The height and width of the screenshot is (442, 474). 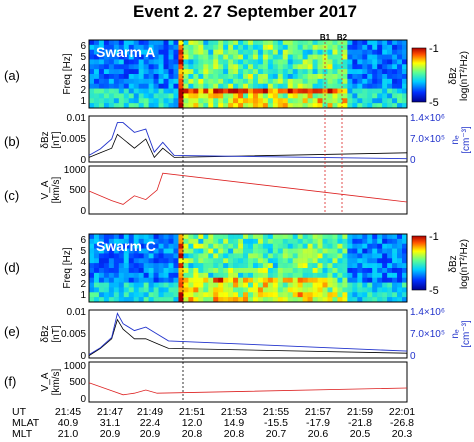 I want to click on ne-tick-b-top: 1.4×10⁶, so click(x=427, y=118).